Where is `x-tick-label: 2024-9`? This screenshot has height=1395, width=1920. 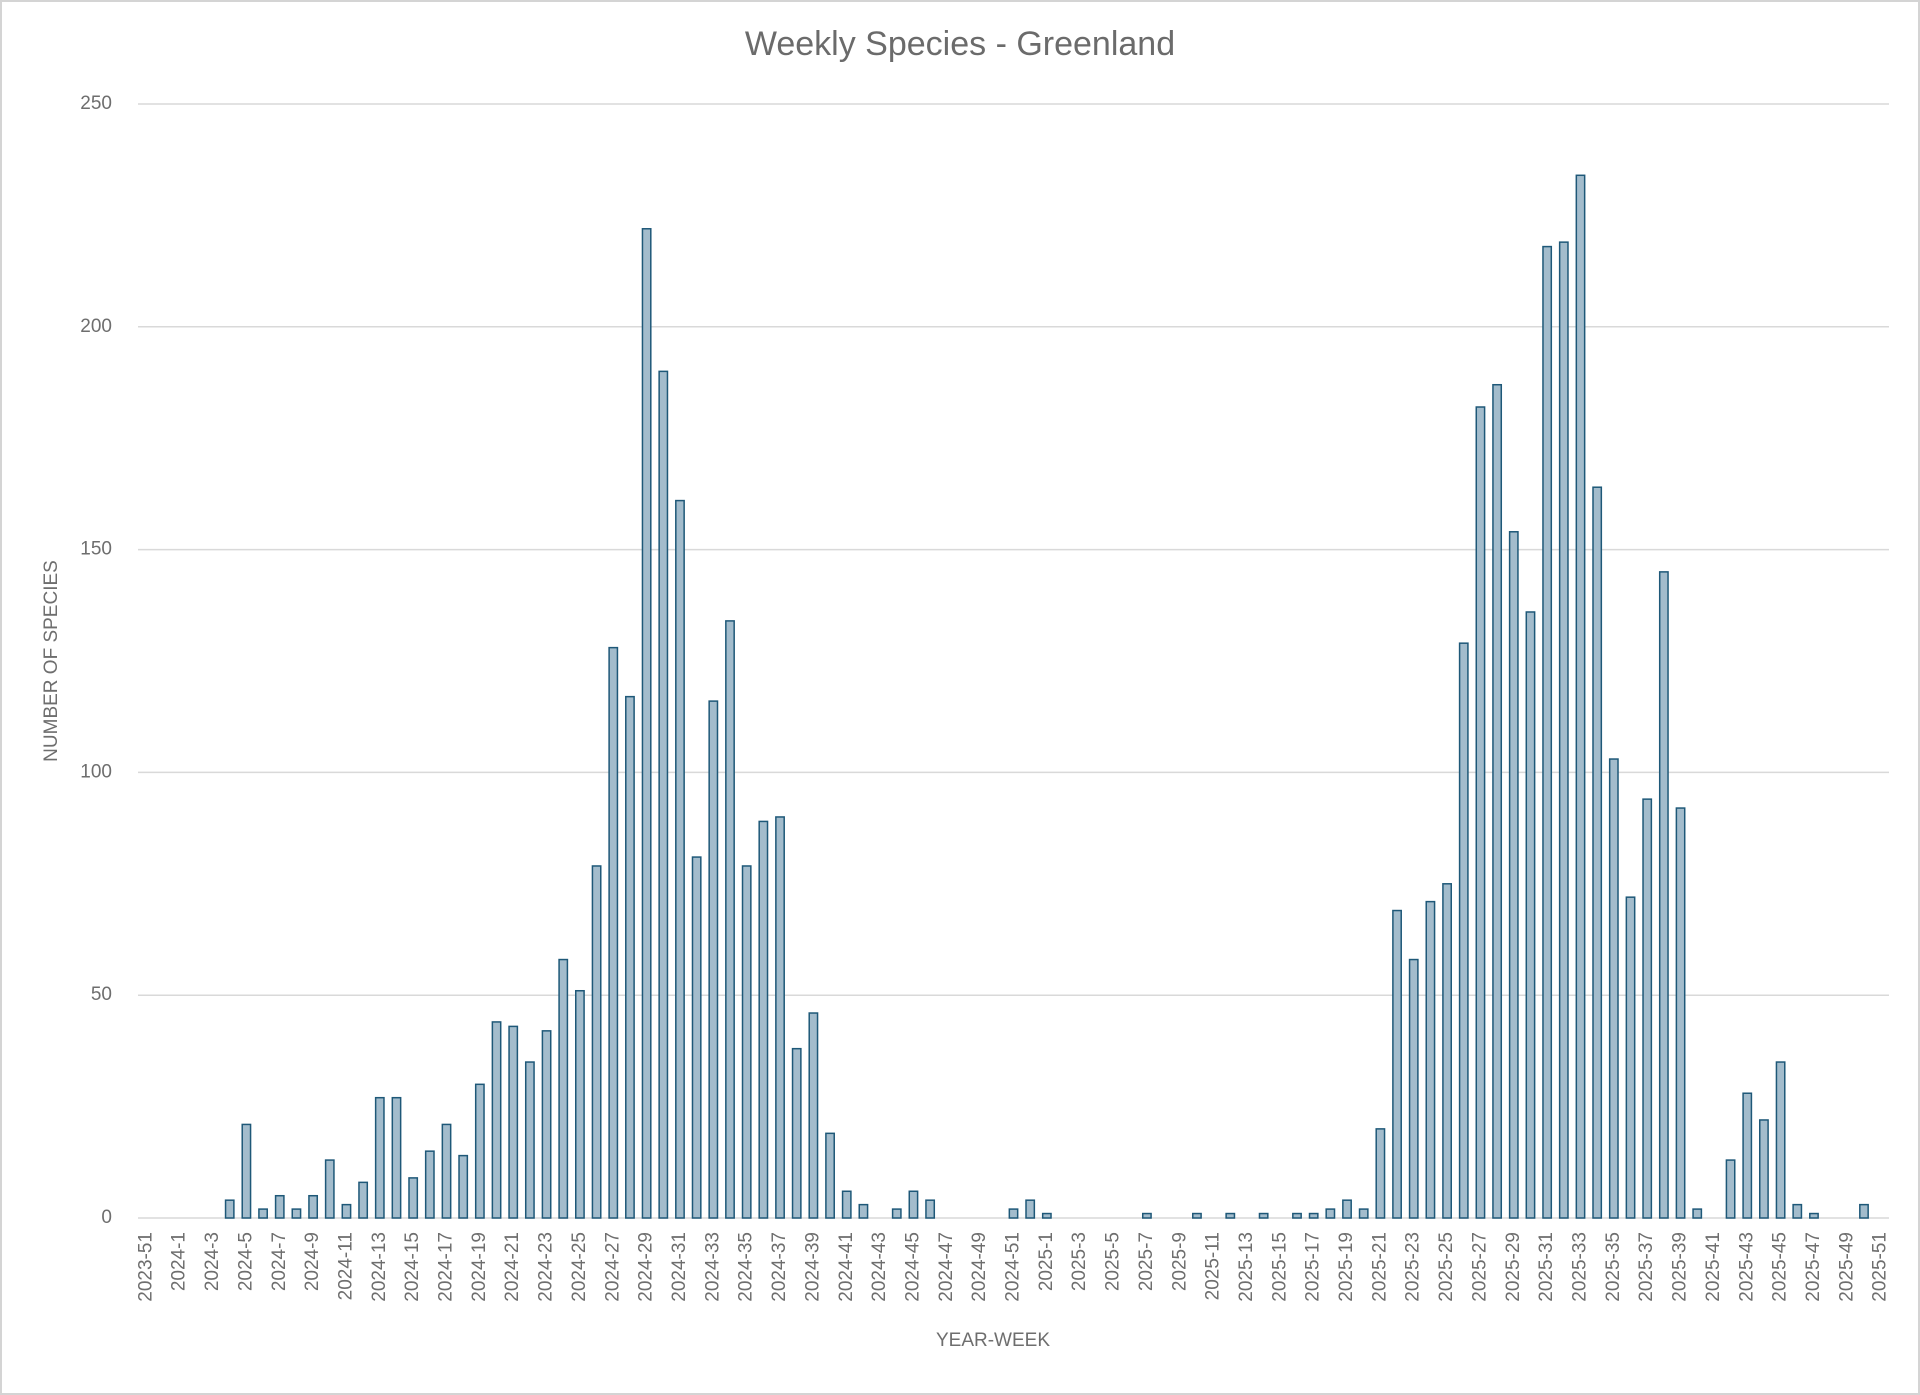
x-tick-label: 2024-9 is located at coordinates (312, 1261).